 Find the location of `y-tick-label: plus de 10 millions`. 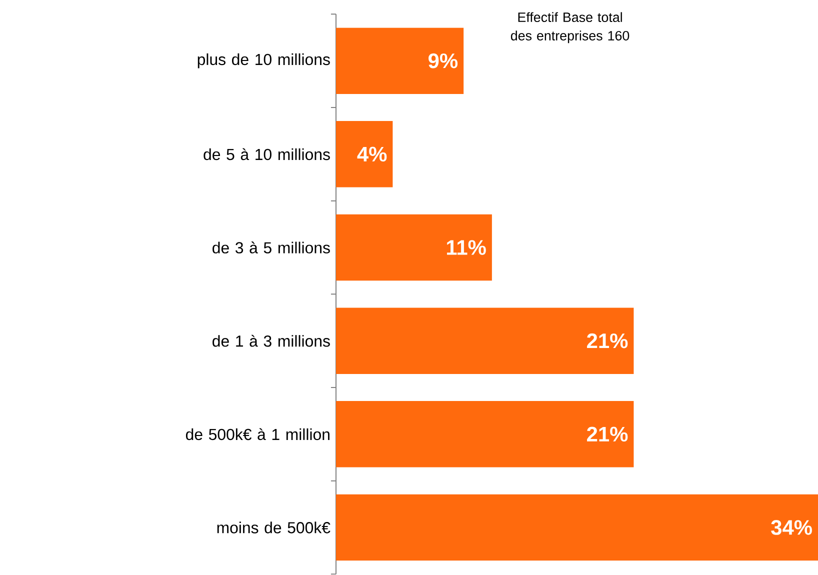

y-tick-label: plus de 10 millions is located at coordinates (264, 61).